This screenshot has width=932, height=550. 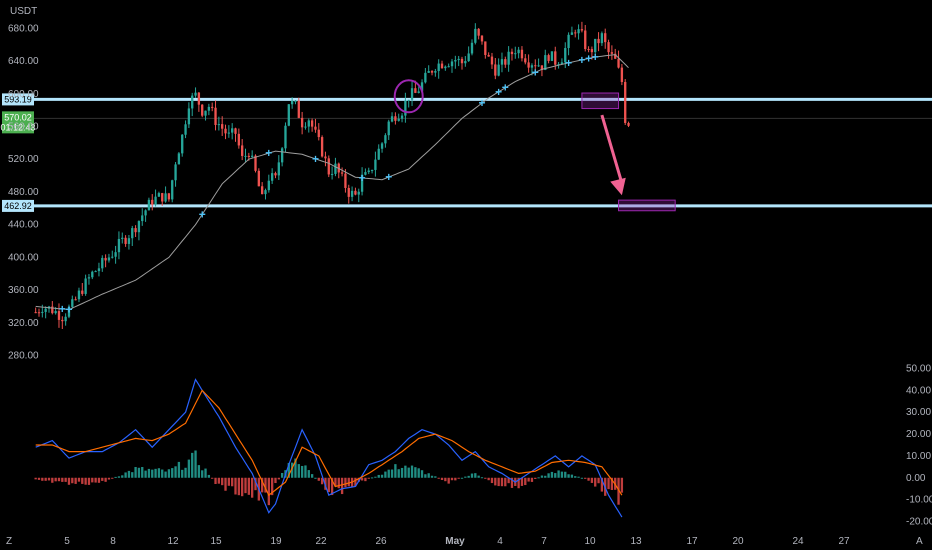 I want to click on countdown-label: 01:12:43, so click(x=17, y=127).